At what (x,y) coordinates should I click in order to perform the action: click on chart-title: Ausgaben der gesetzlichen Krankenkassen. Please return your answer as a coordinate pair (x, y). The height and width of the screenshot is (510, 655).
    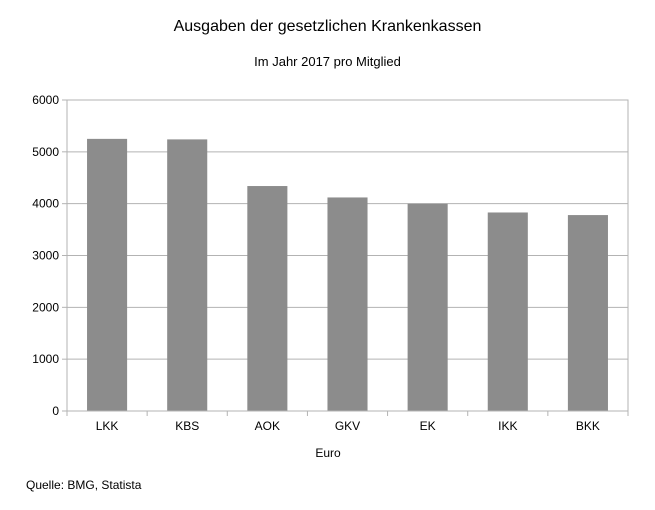
    Looking at the image, I should click on (327, 26).